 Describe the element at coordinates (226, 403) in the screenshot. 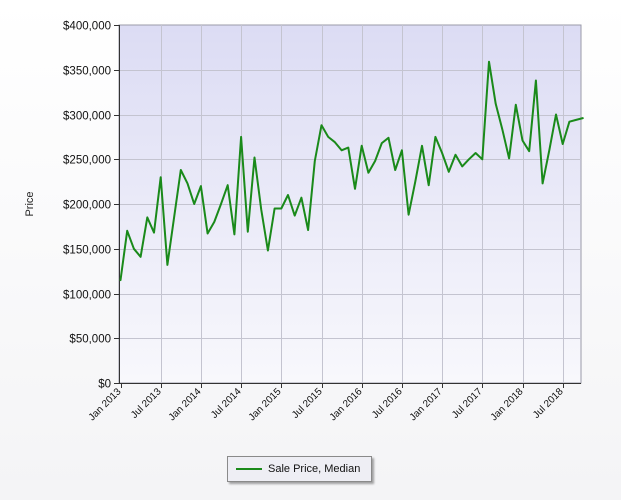

I see `x-tick-label: Jul 2014` at that location.